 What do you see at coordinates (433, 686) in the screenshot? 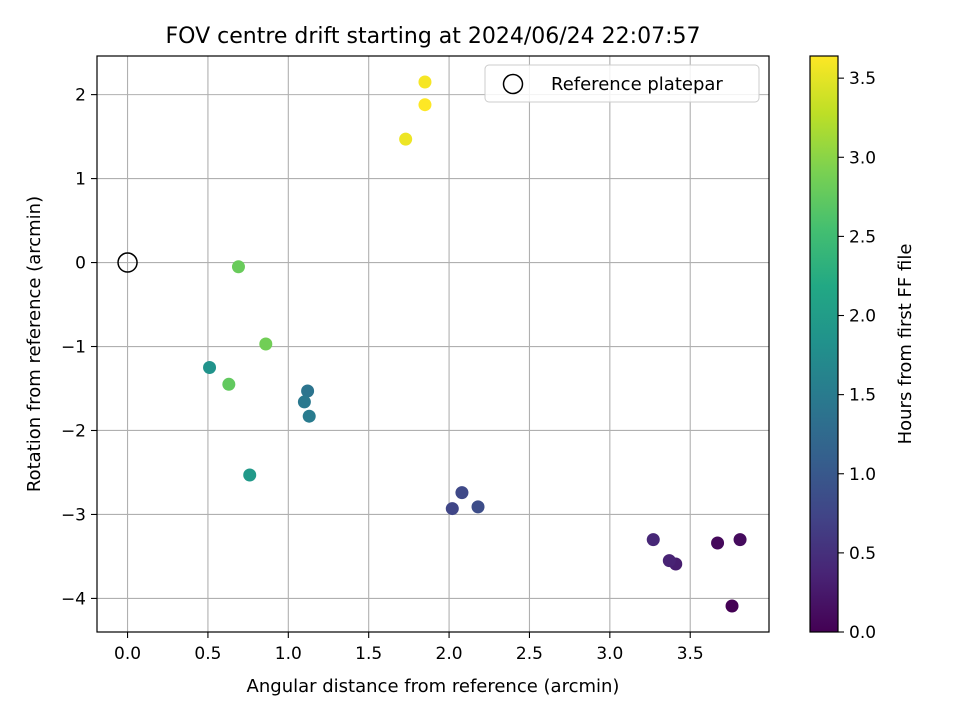
I see `x-axis-label: Angular distance from reference (arcmin)` at bounding box center [433, 686].